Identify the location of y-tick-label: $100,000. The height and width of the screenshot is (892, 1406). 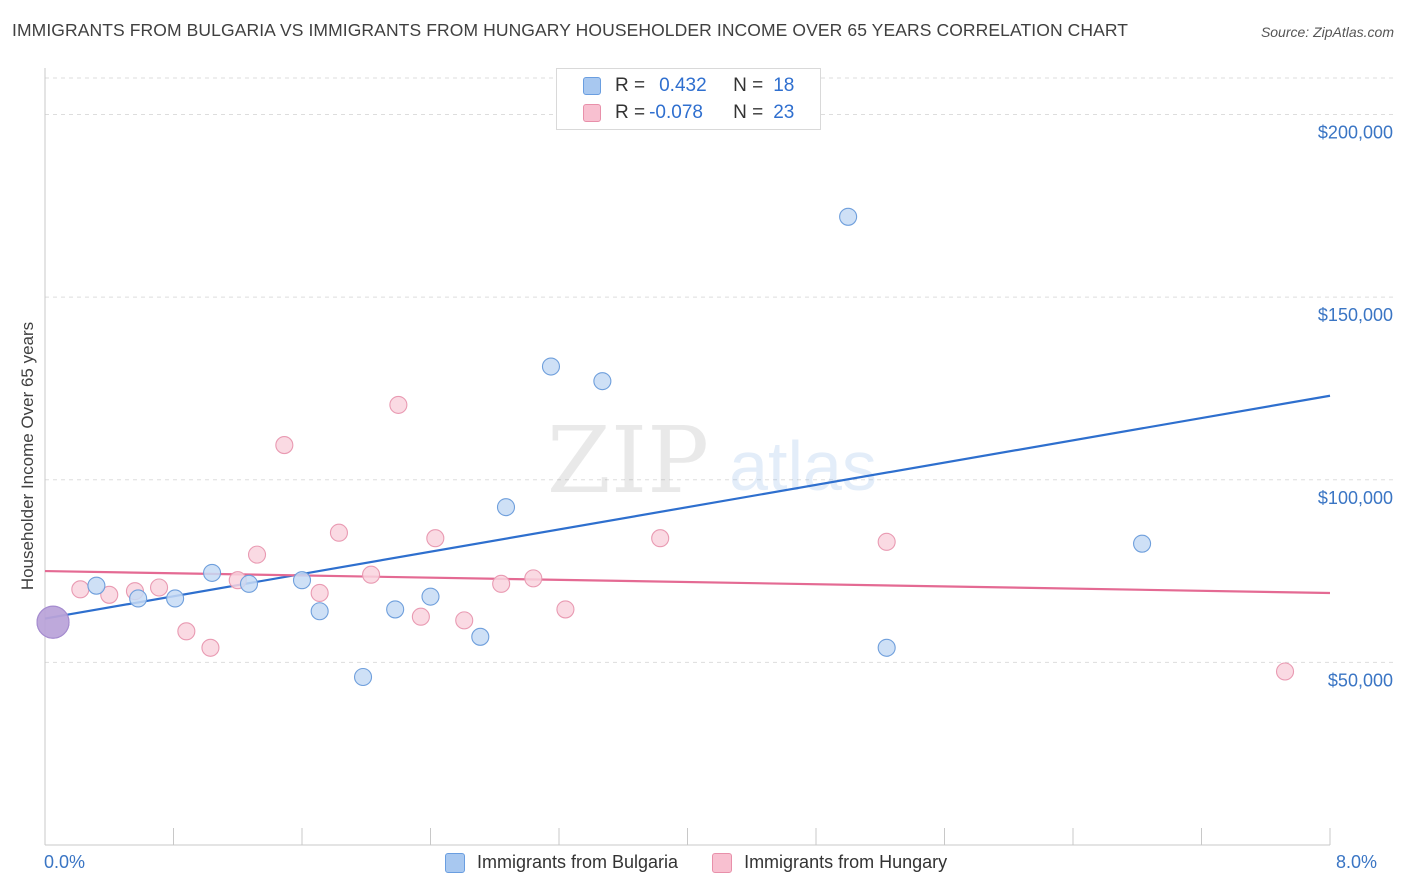
(1355, 498).